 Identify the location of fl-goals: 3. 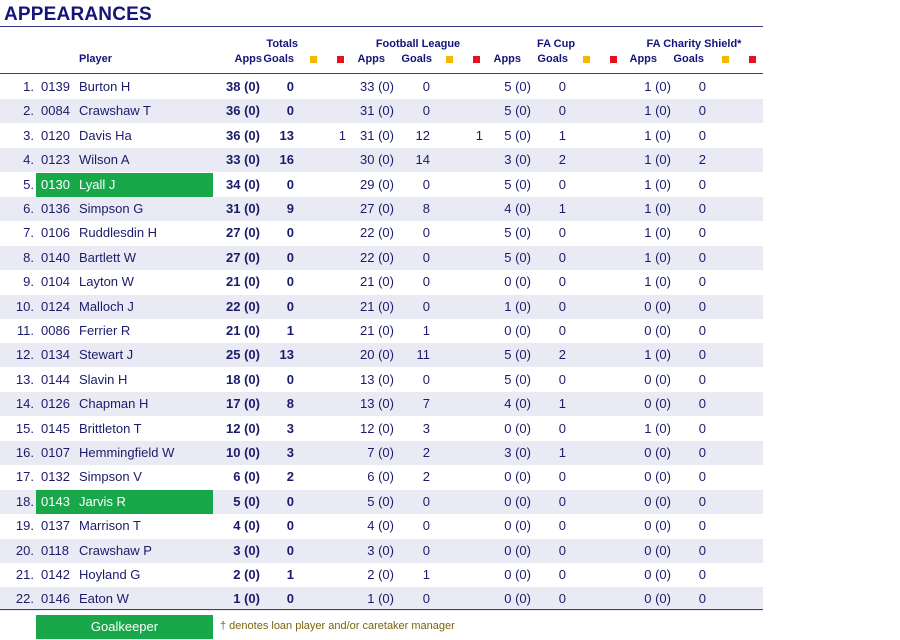
(426, 428).